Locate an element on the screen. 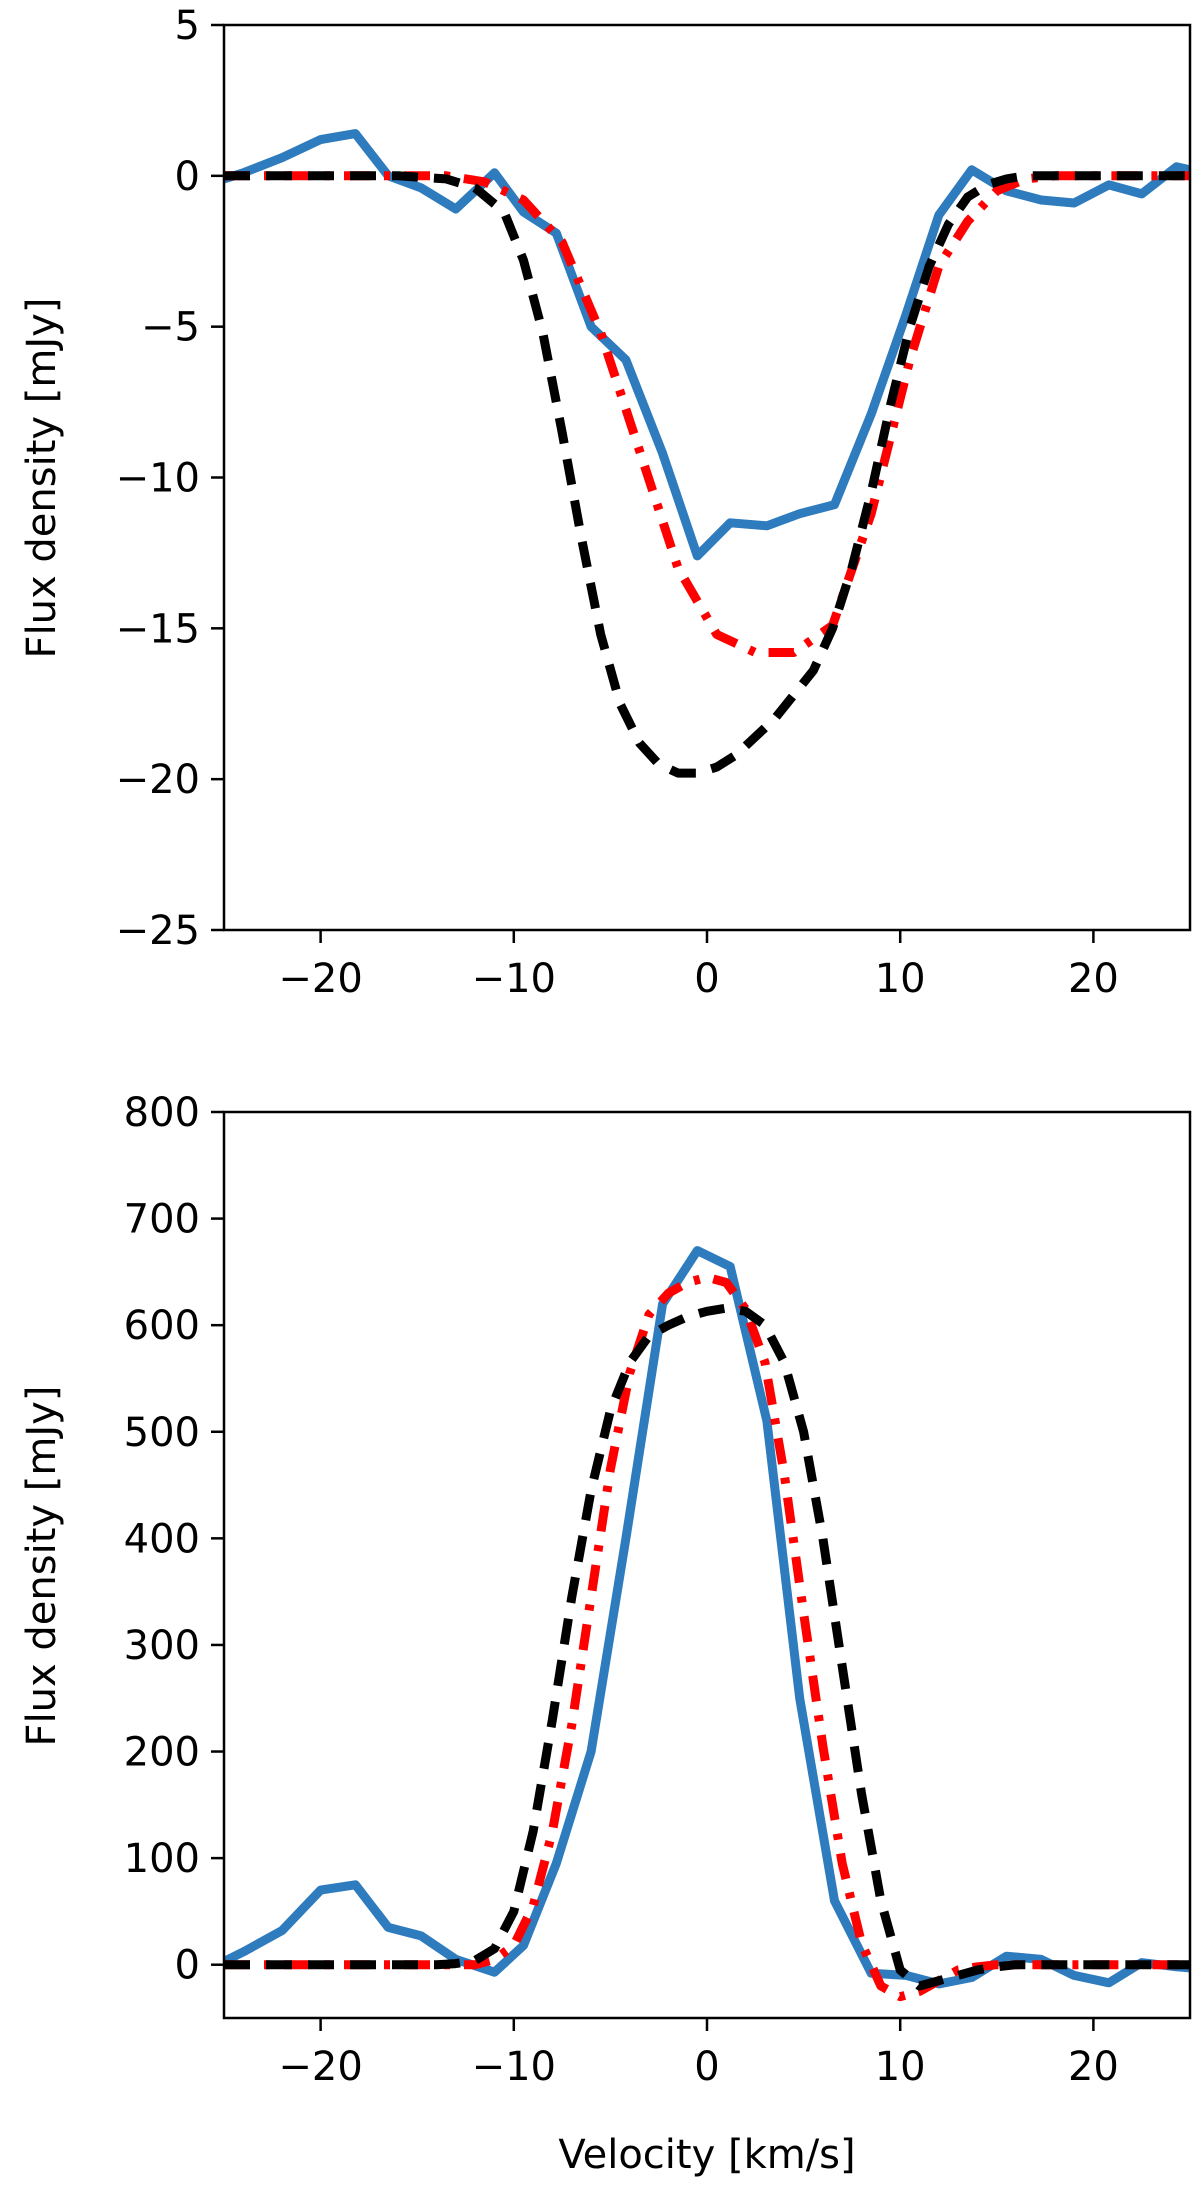 The width and height of the screenshot is (1200, 2194). y-tick-label: 700 is located at coordinates (162, 1220).